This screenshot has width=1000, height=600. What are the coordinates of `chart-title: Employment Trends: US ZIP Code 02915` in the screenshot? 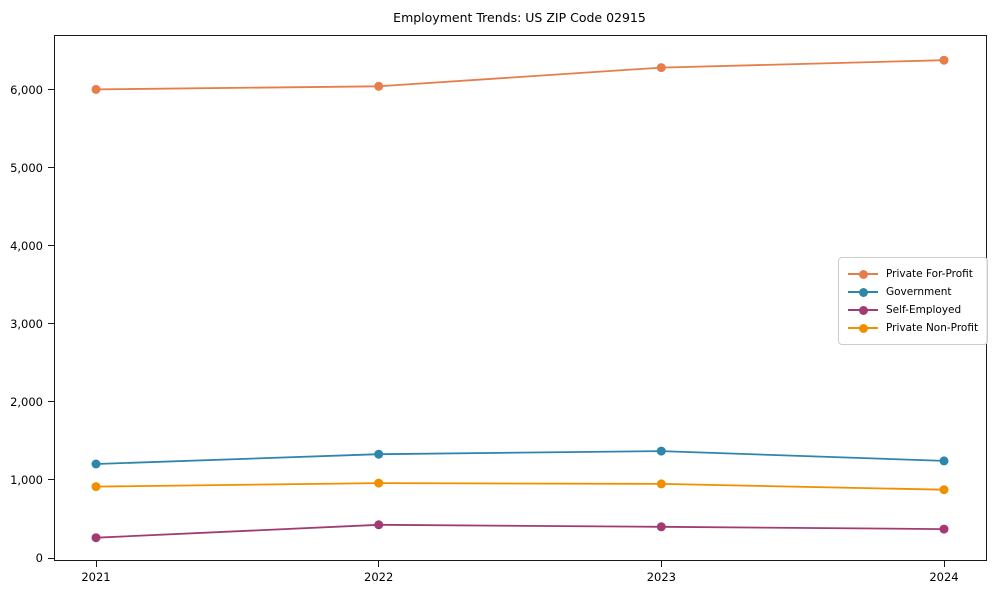 It's located at (519, 17).